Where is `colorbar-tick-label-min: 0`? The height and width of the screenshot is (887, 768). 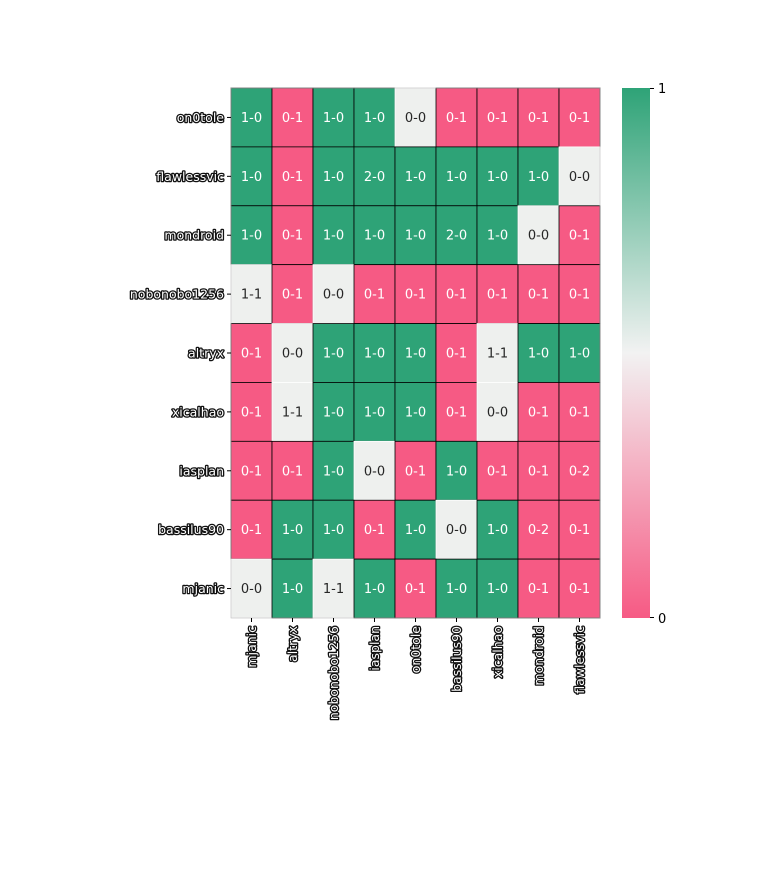
colorbar-tick-label-min: 0 is located at coordinates (662, 619).